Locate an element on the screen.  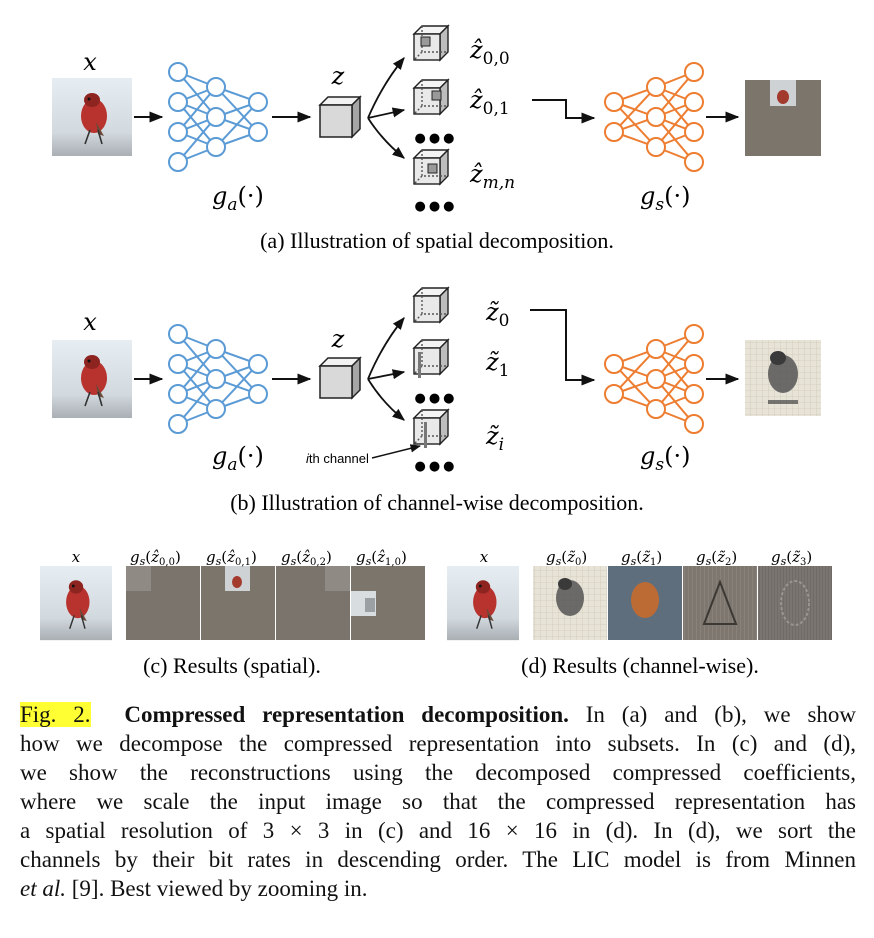
caption-d: (d) Results (channel-wise). is located at coordinates (640, 665).